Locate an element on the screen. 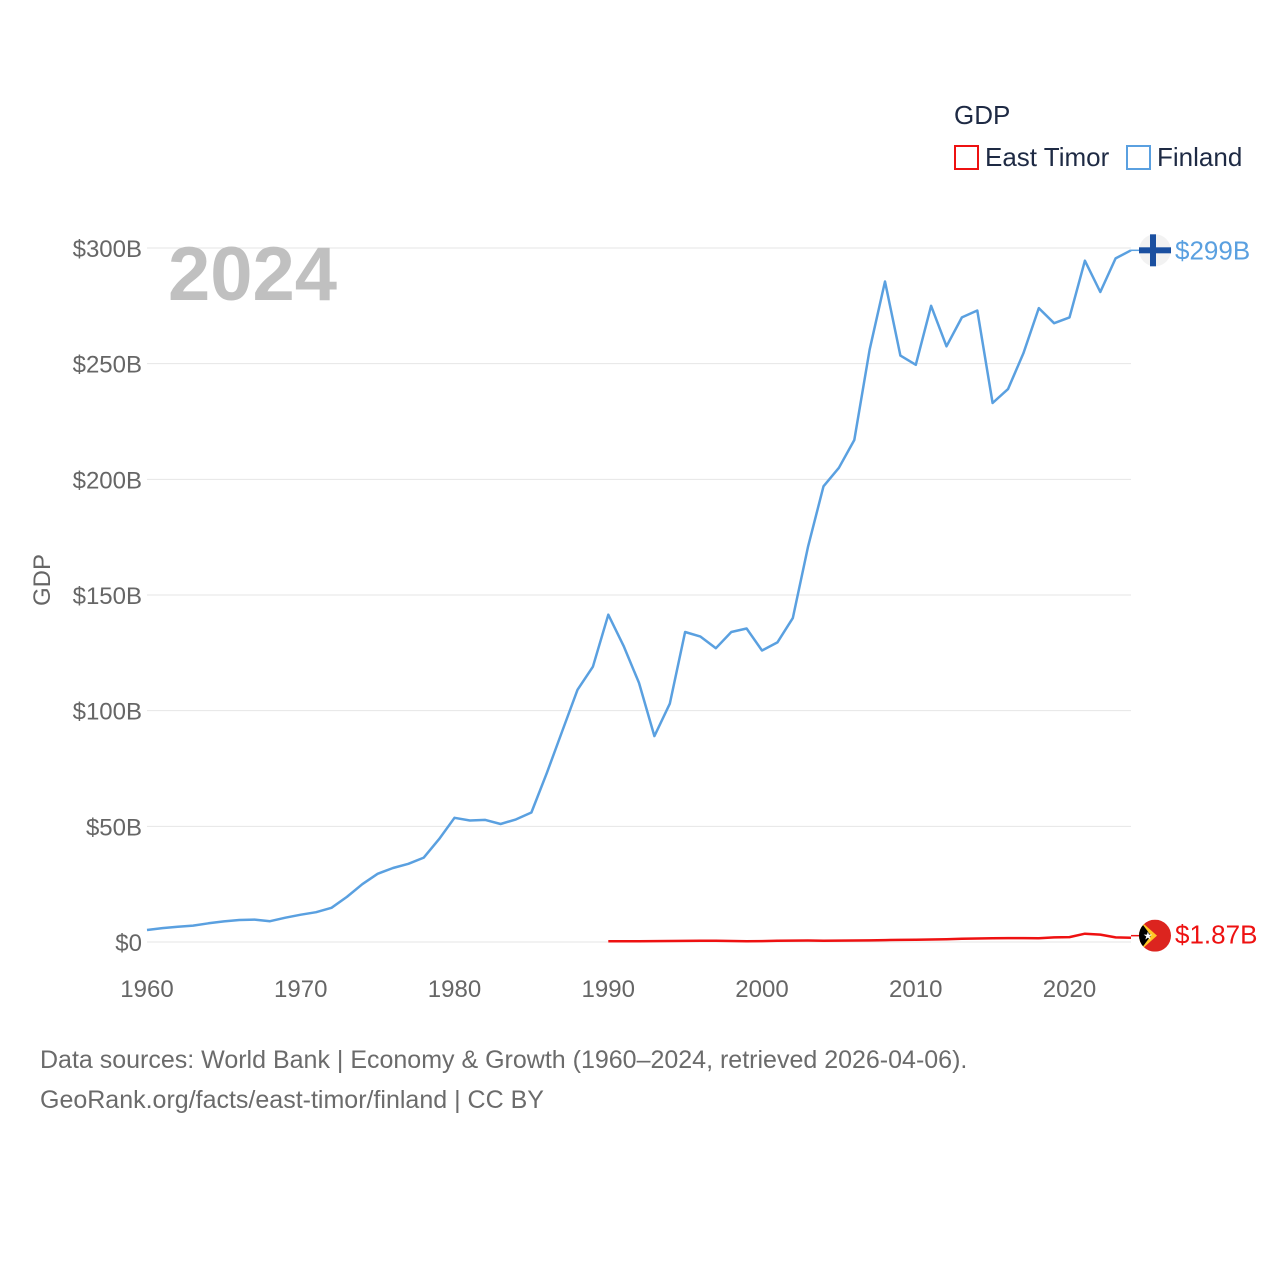 Image resolution: width=1280 pixels, height=1280 pixels. y-tick-label: $50B is located at coordinates (114, 827).